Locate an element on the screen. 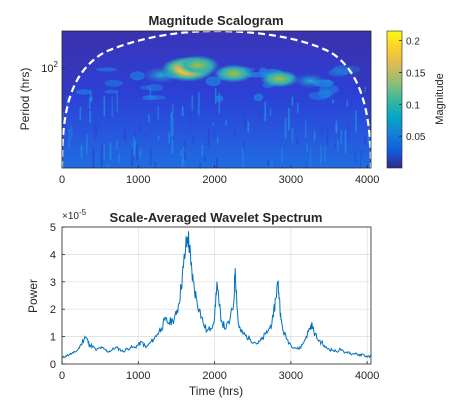 The height and width of the screenshot is (415, 466). x-tick-label: 2000 is located at coordinates (214, 180).